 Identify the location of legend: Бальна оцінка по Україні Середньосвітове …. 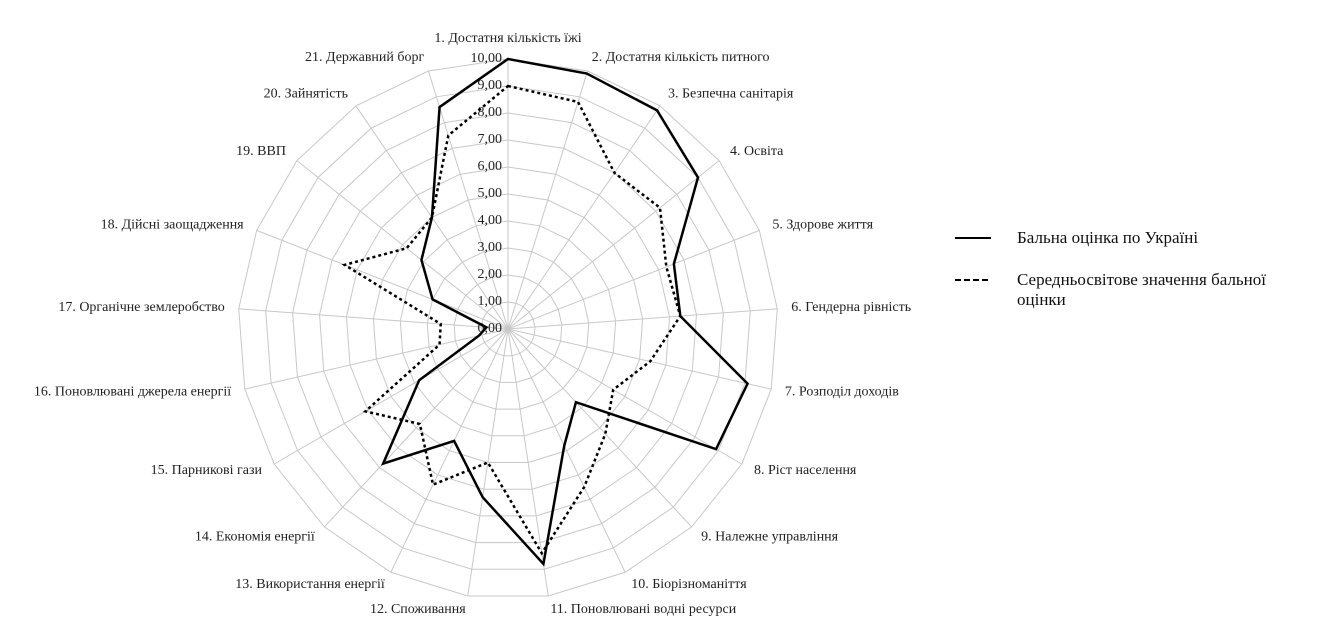
(1120, 280).